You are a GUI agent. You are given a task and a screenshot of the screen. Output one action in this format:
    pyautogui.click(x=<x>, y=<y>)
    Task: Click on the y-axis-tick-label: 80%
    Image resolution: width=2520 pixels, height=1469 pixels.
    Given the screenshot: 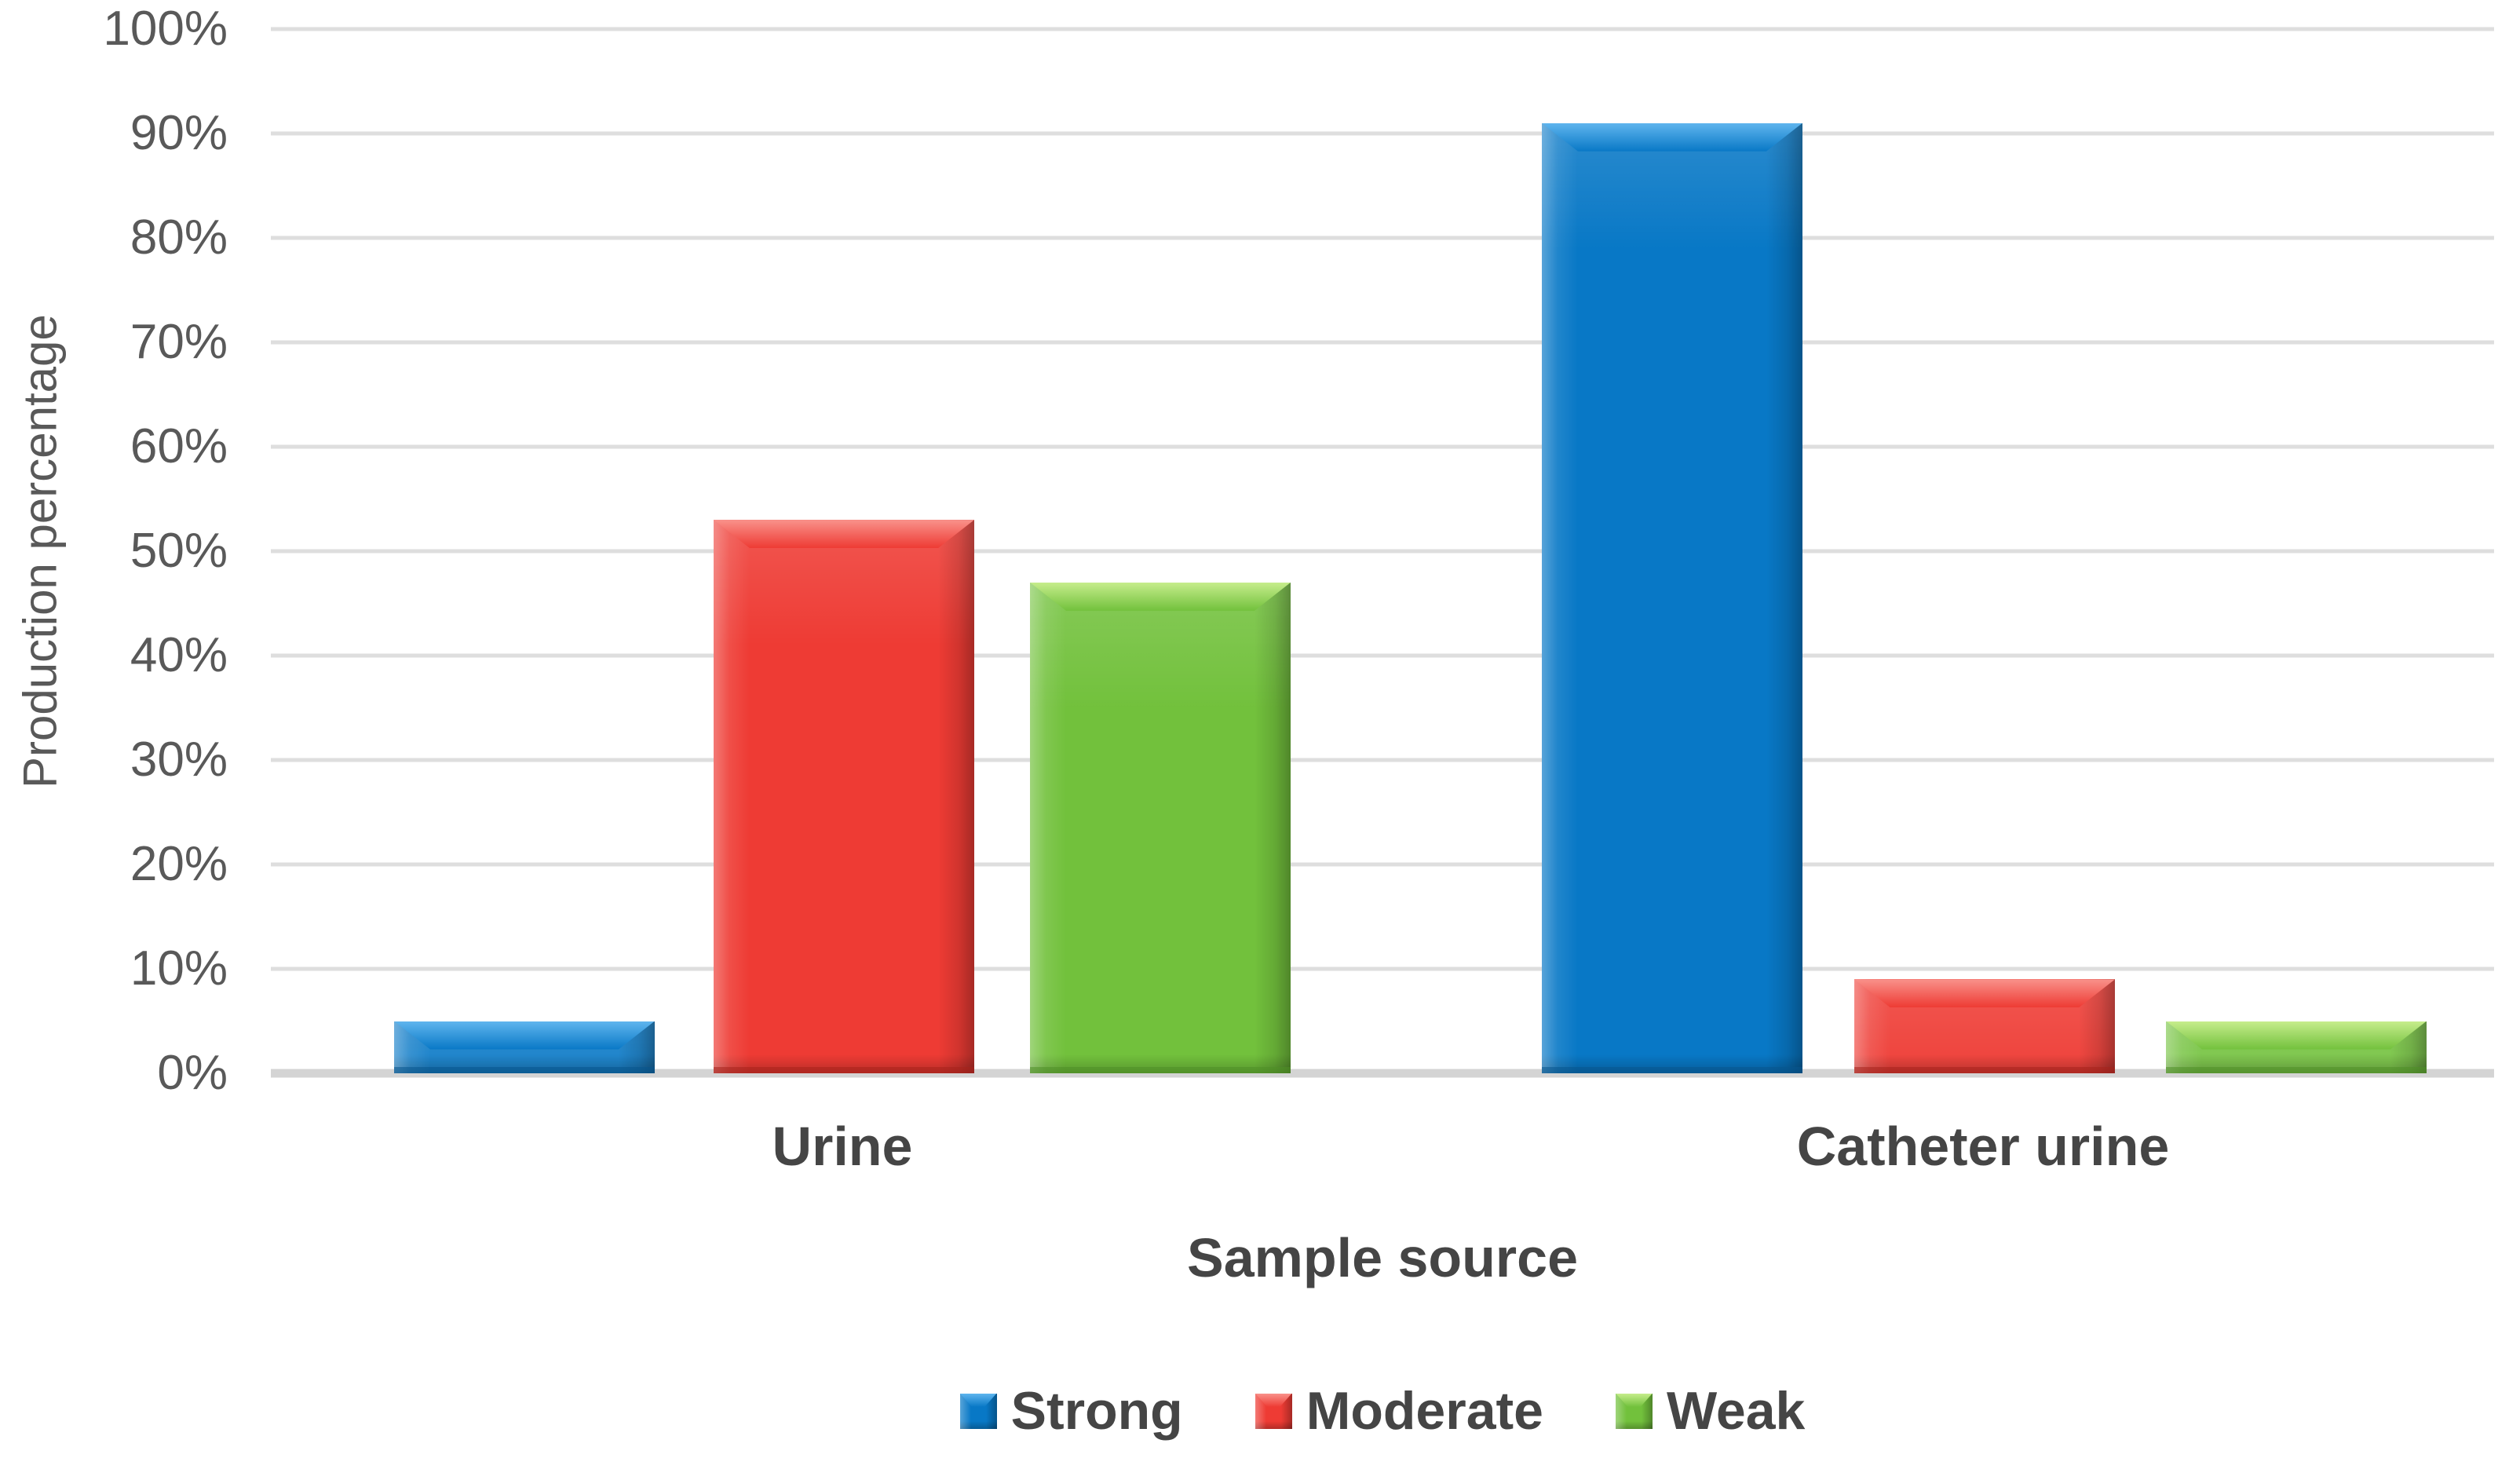 What is the action you would take?
    pyautogui.click(x=179, y=237)
    